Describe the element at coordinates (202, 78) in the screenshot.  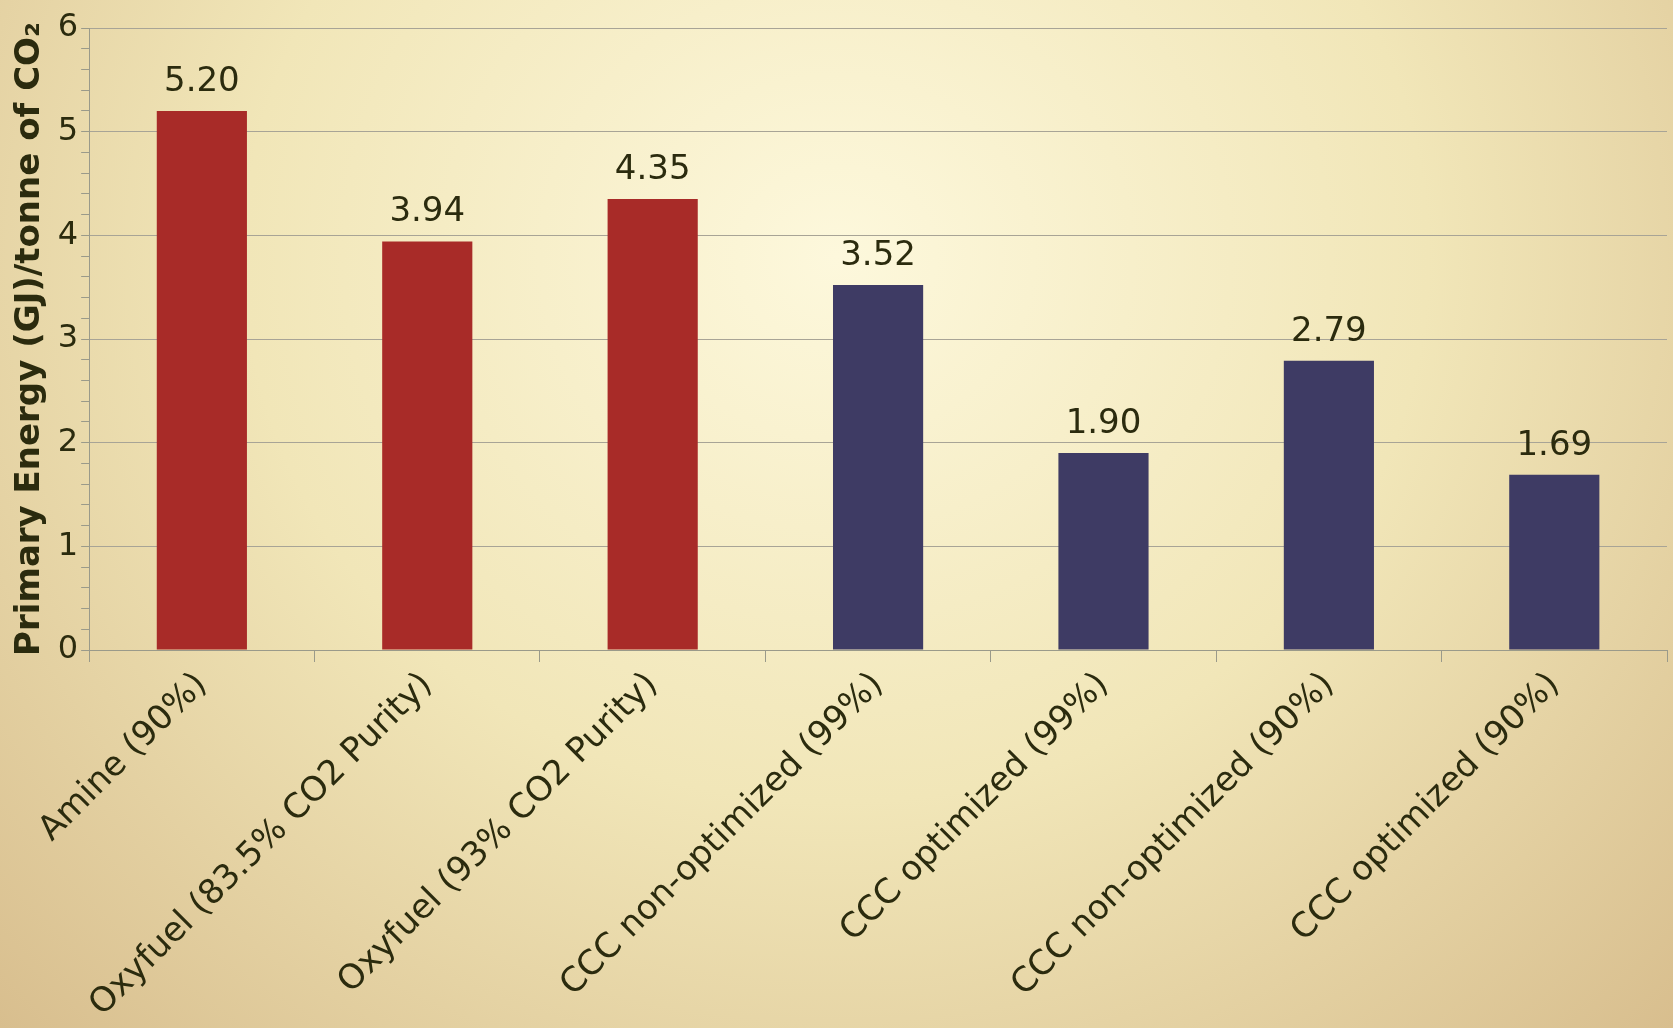
I see `data-label: 5.20` at that location.